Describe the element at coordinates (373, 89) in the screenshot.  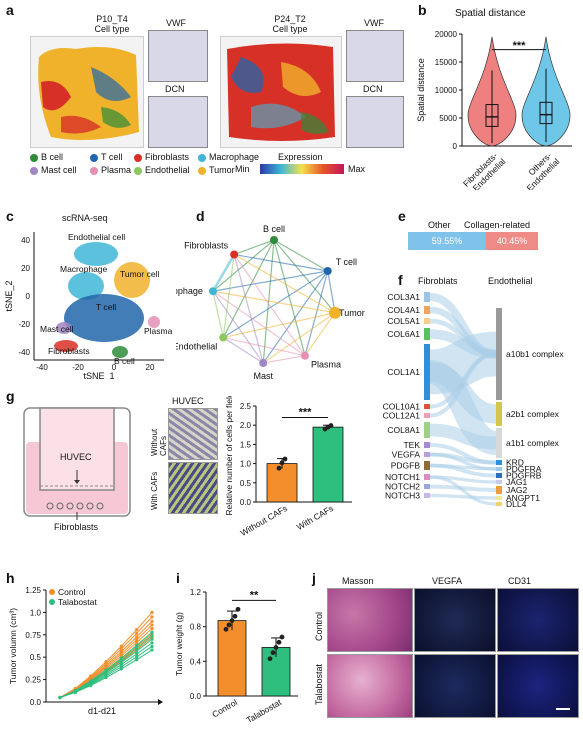
I see `gene-label-dcn-2: DCN` at that location.